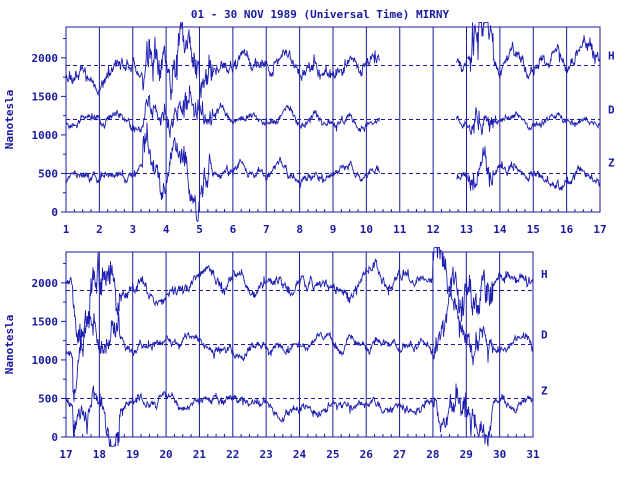 The width and height of the screenshot is (640, 480). What do you see at coordinates (66, 229) in the screenshot?
I see `panel-1-x-tick-label: 1` at bounding box center [66, 229].